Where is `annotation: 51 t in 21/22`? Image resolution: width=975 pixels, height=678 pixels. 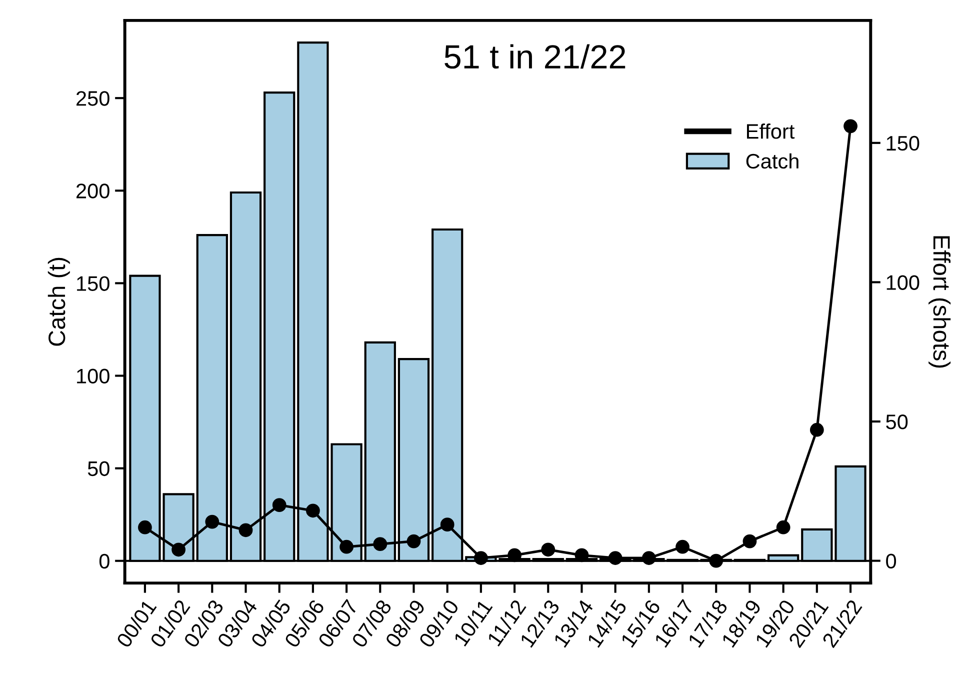
annotation: 51 t in 21/22 is located at coordinates (535, 56).